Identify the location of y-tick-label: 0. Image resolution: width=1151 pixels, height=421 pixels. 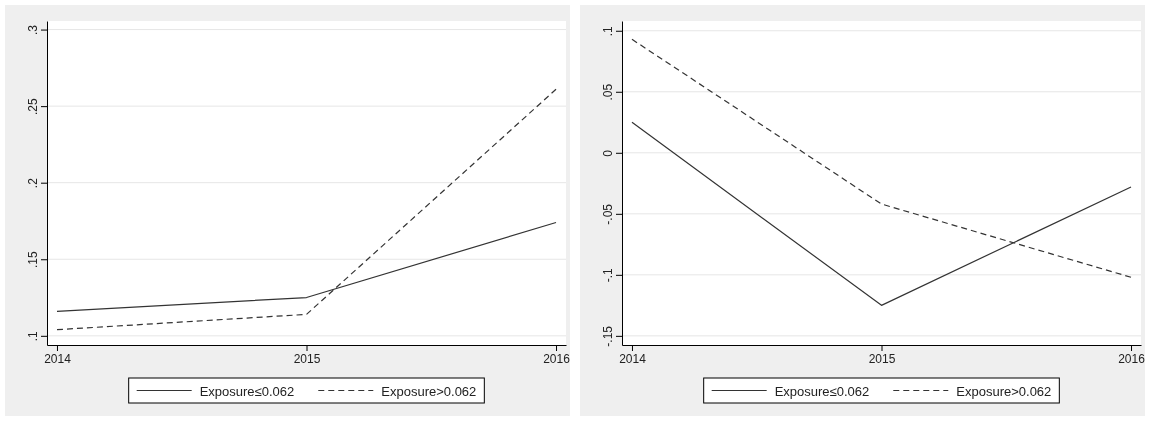
(608, 153).